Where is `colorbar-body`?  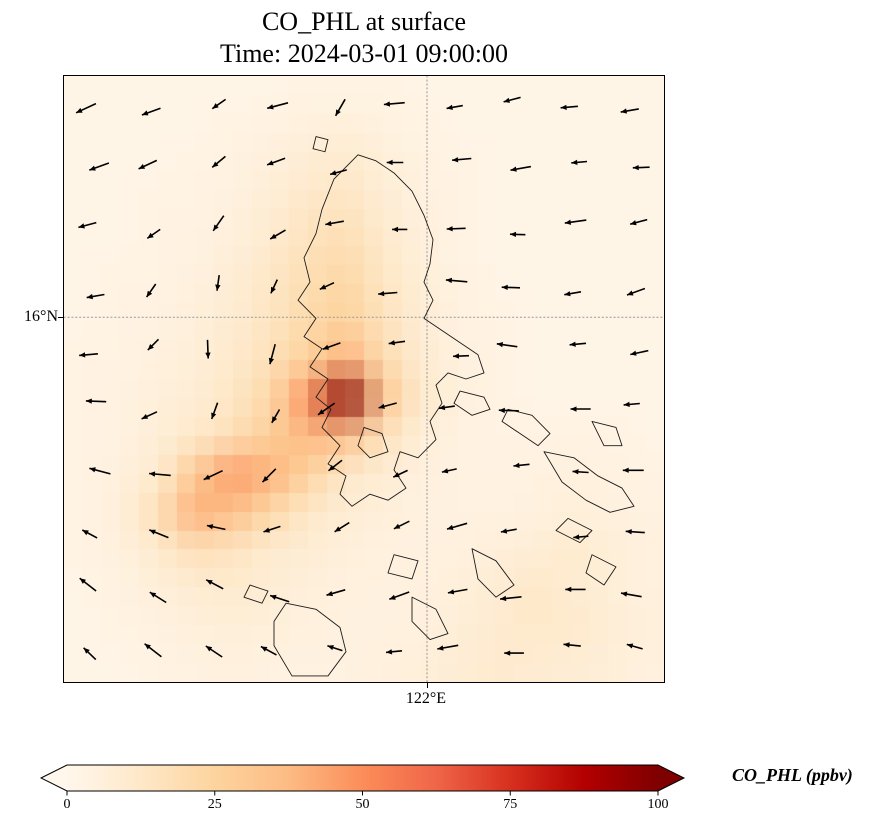
colorbar-body is located at coordinates (362, 778).